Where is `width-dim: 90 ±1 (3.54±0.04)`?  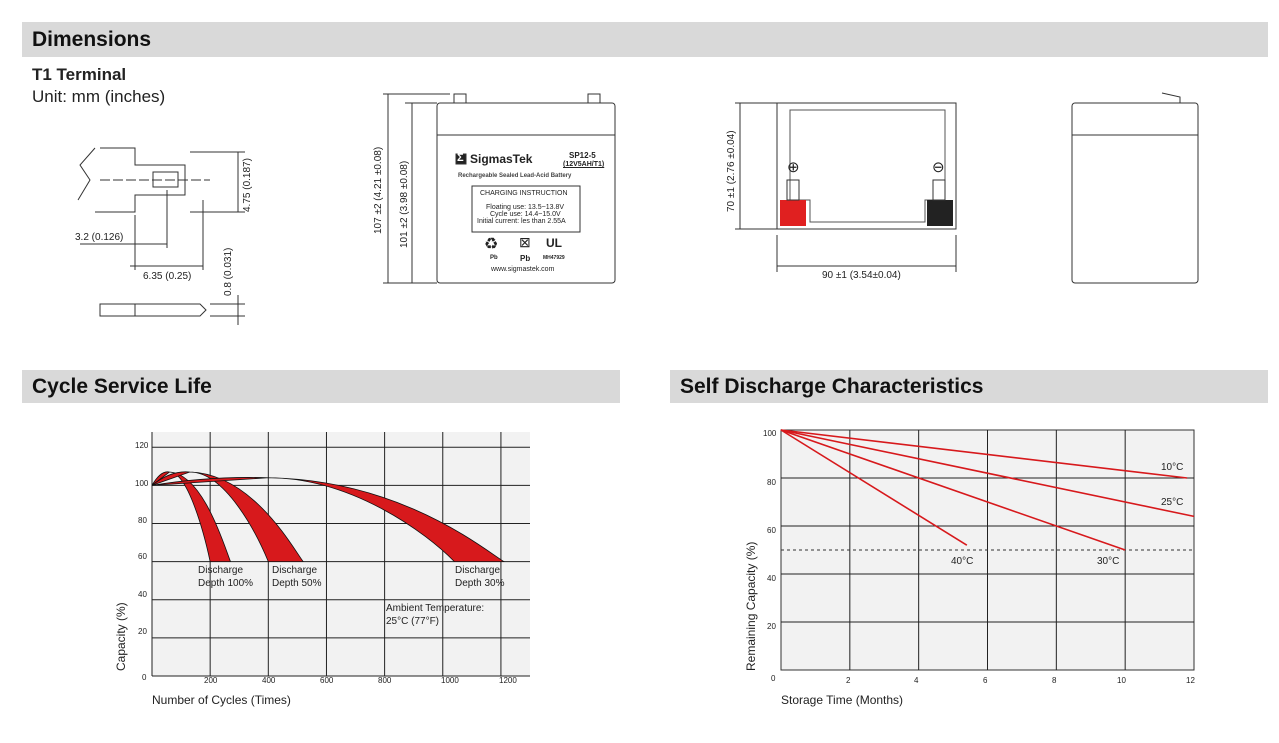 width-dim: 90 ±1 (3.54±0.04) is located at coordinates (861, 275).